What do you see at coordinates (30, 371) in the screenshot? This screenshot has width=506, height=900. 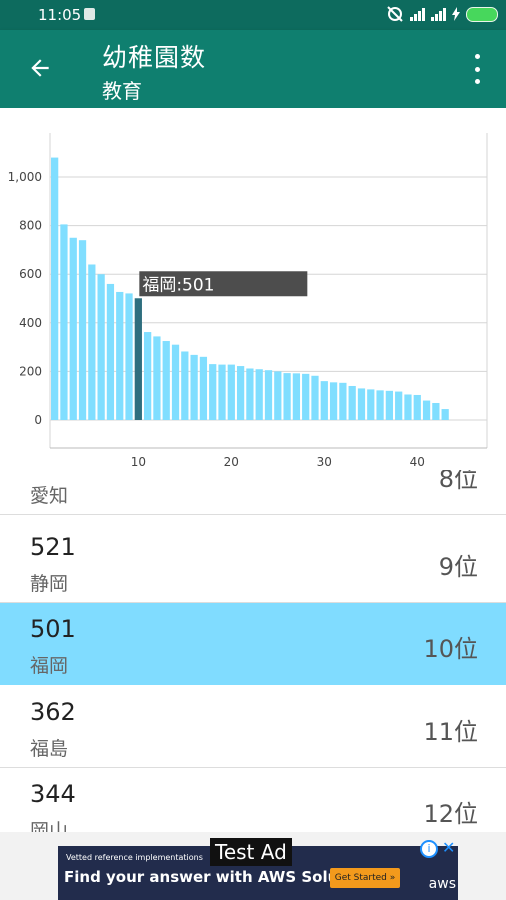 I see `y-tick-label: 200` at bounding box center [30, 371].